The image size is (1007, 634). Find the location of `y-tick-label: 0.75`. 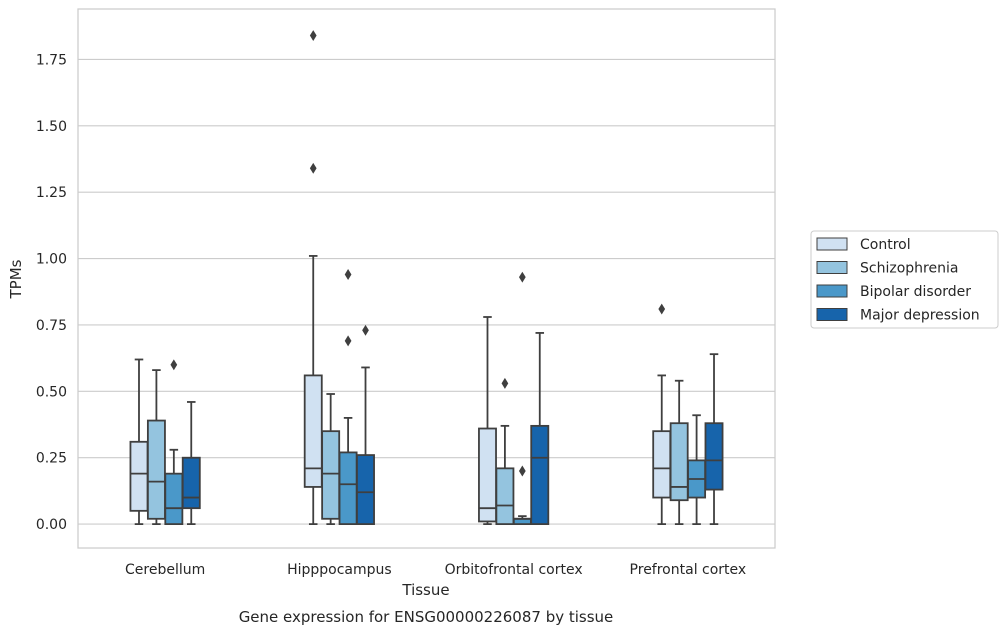

y-tick-label: 0.75 is located at coordinates (51, 326).